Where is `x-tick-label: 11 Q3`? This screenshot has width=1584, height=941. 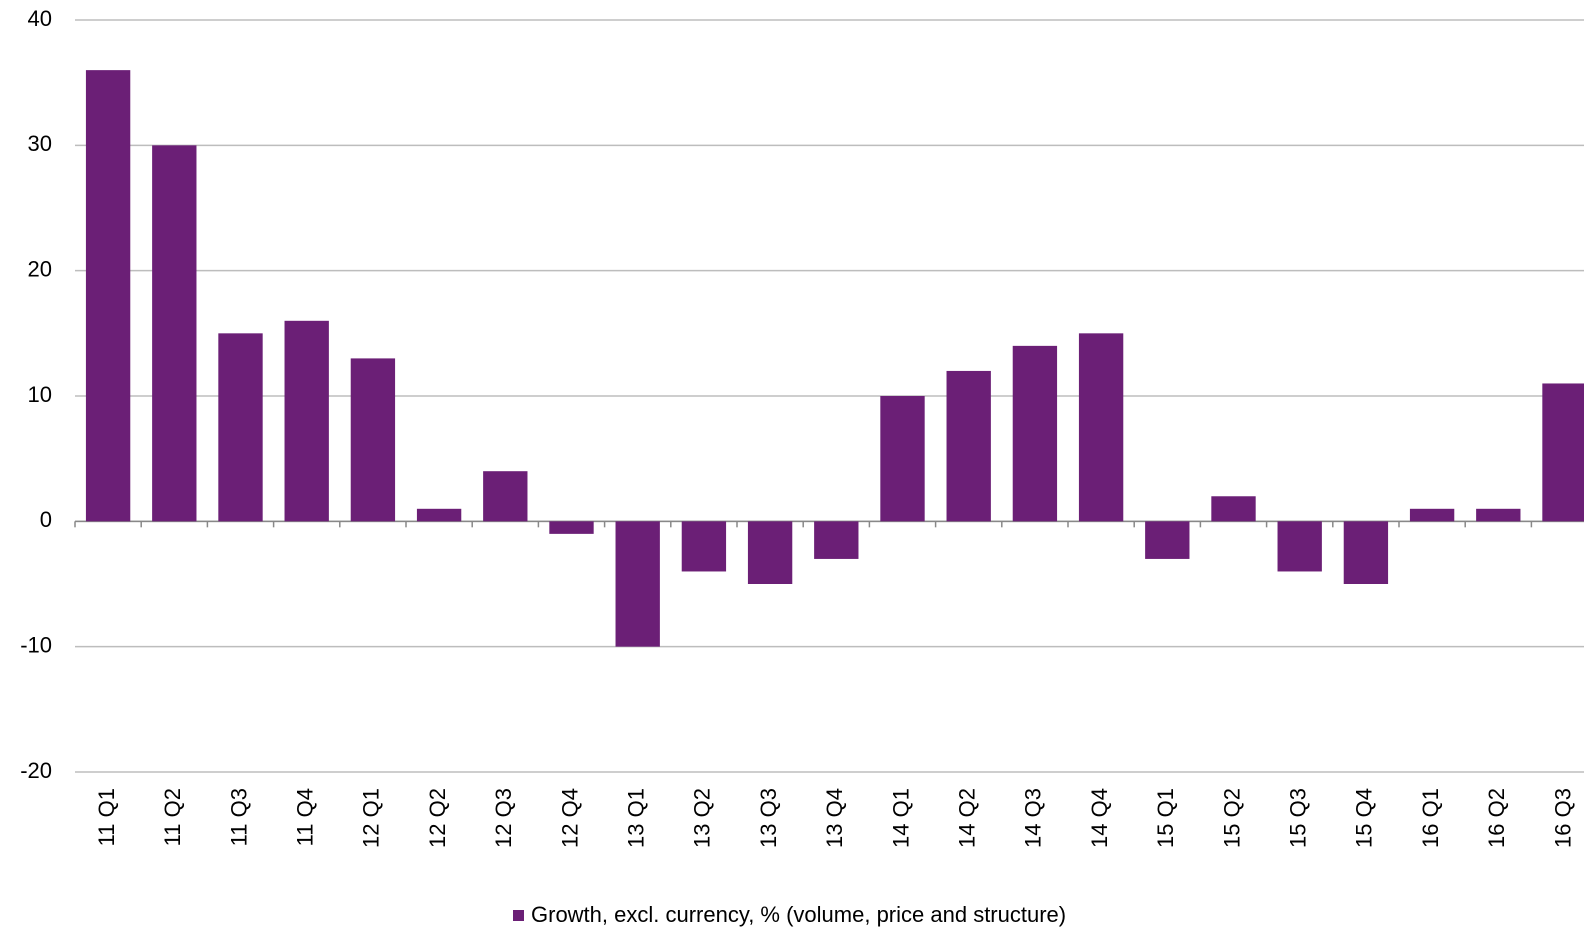
x-tick-label: 11 Q3 is located at coordinates (238, 817).